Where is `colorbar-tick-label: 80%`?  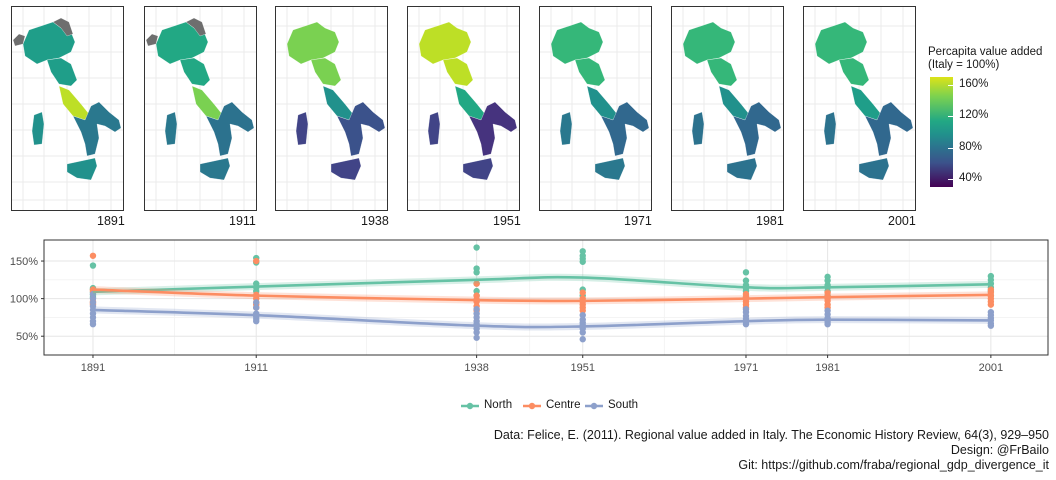 colorbar-tick-label: 80% is located at coordinates (971, 146).